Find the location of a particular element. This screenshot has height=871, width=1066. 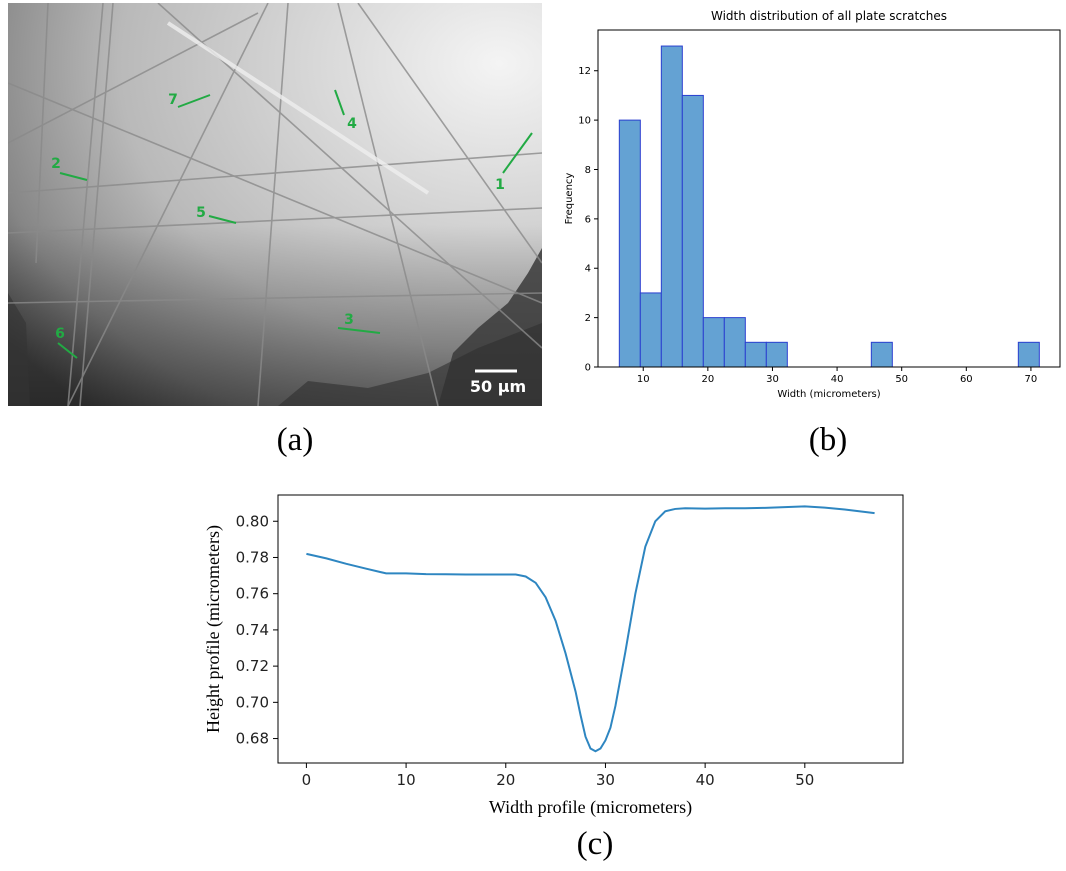

marker-labels: 1 2 3 4 5 6 7 is located at coordinates (278, 217).